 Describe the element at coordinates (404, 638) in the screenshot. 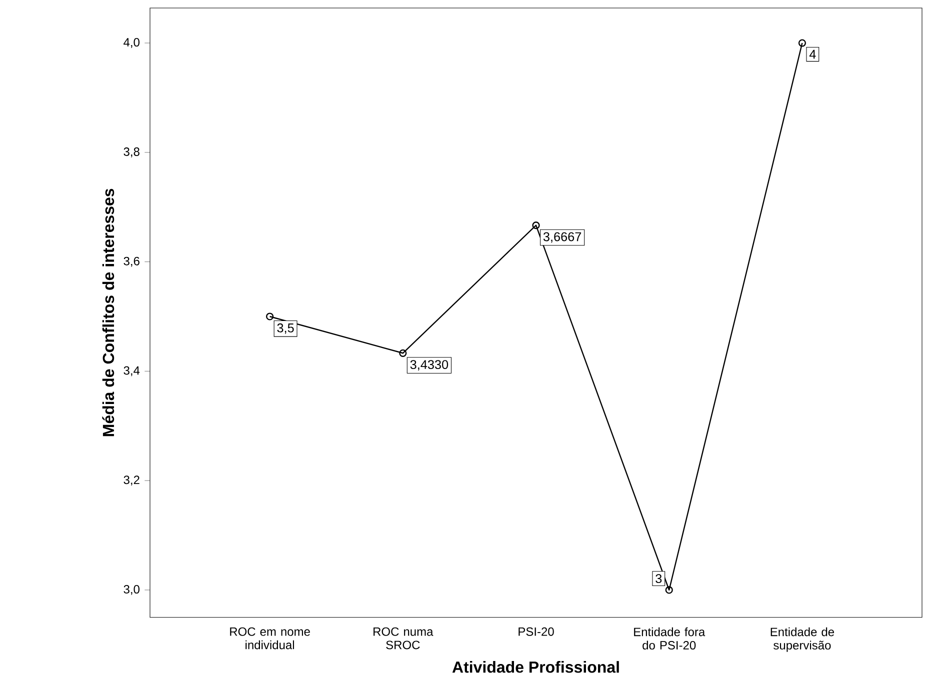

I see `x-tick-label: ROC numa SROC` at that location.